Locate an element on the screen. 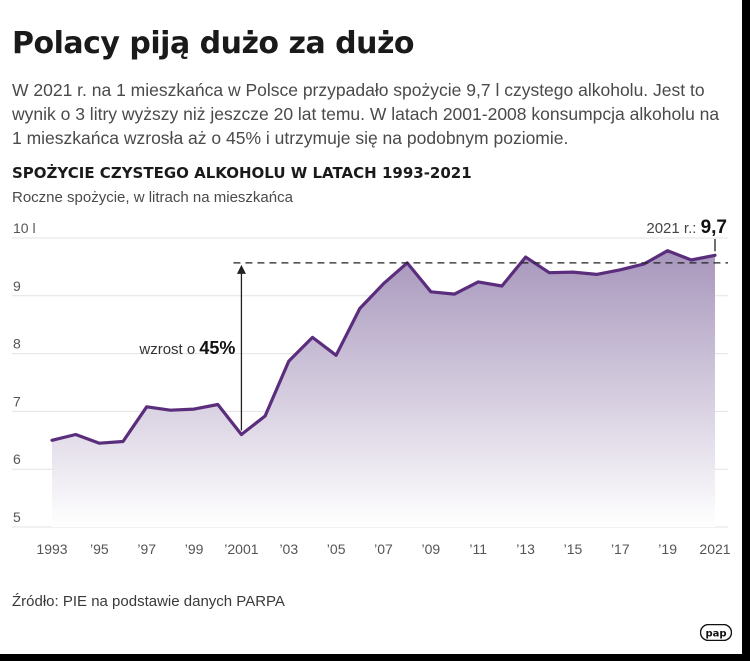 This screenshot has height=661, width=750. end-annotation-value: 9,7 is located at coordinates (714, 227).